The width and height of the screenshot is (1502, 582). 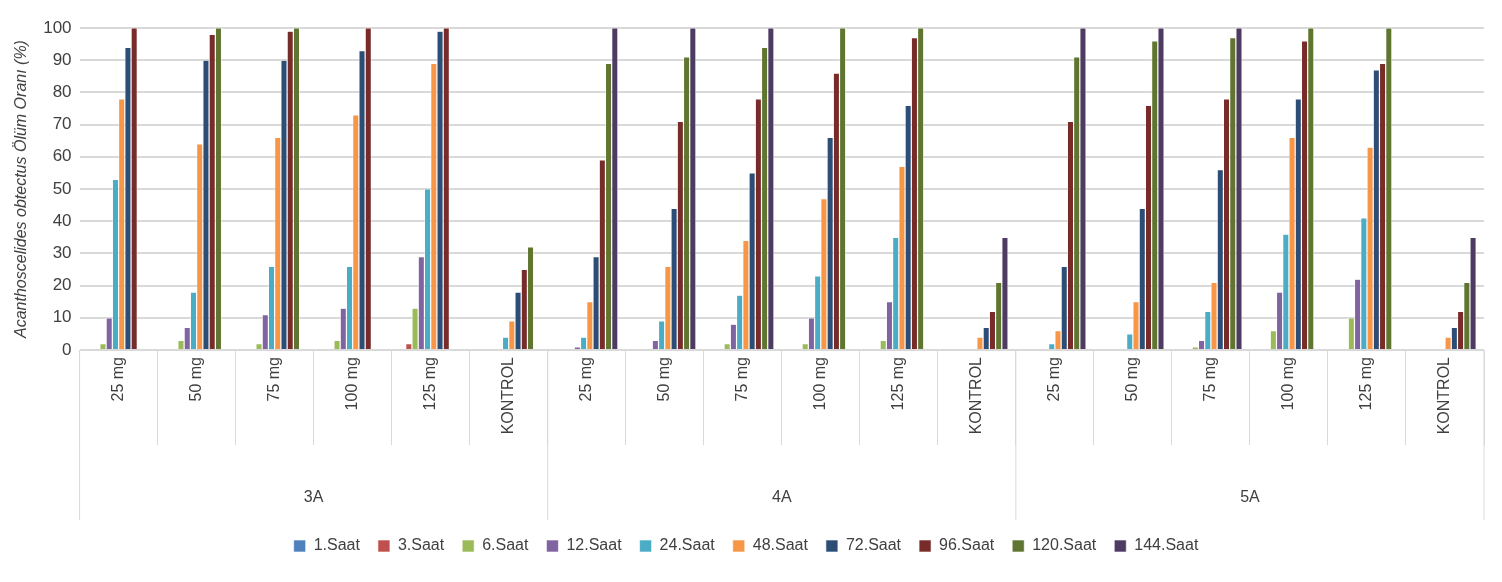 What do you see at coordinates (62, 285) in the screenshot?
I see `y-tick-label: 20` at bounding box center [62, 285].